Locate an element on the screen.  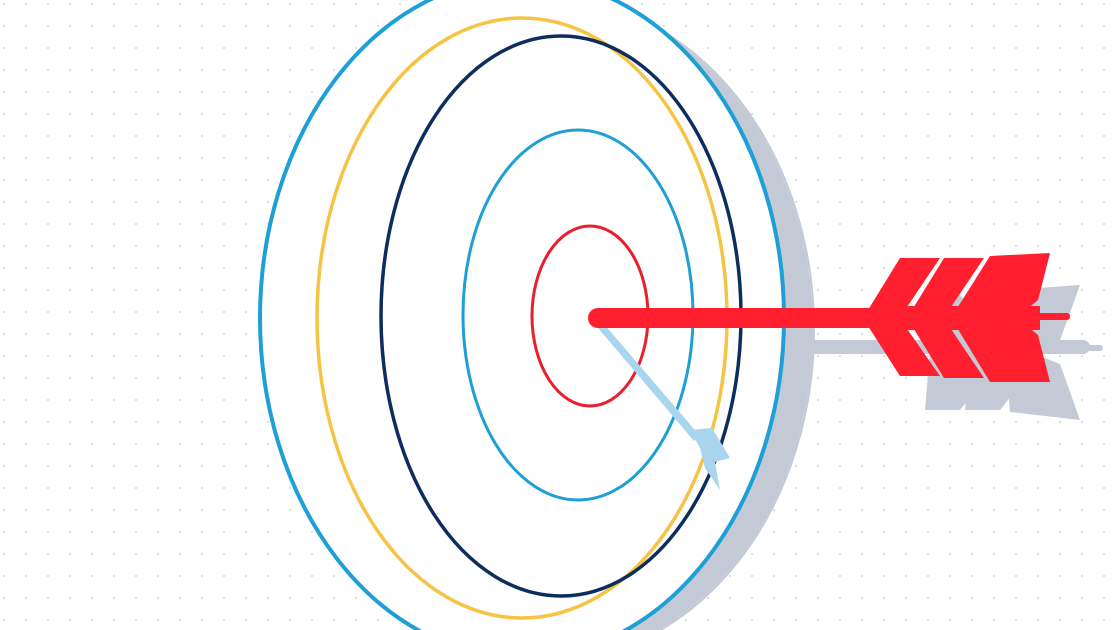
arrow-nock is located at coordinates (1052, 316).